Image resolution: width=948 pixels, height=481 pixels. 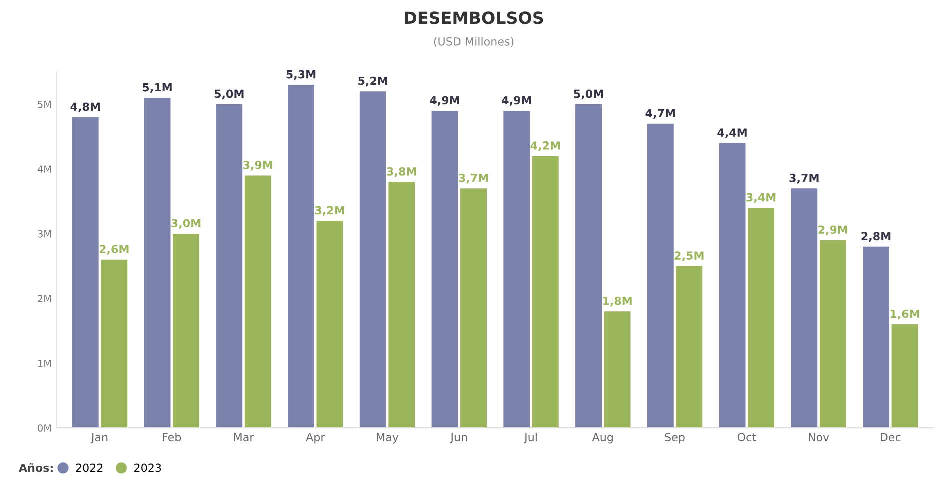 I want to click on y-tick-label: 4M, so click(x=45, y=169).